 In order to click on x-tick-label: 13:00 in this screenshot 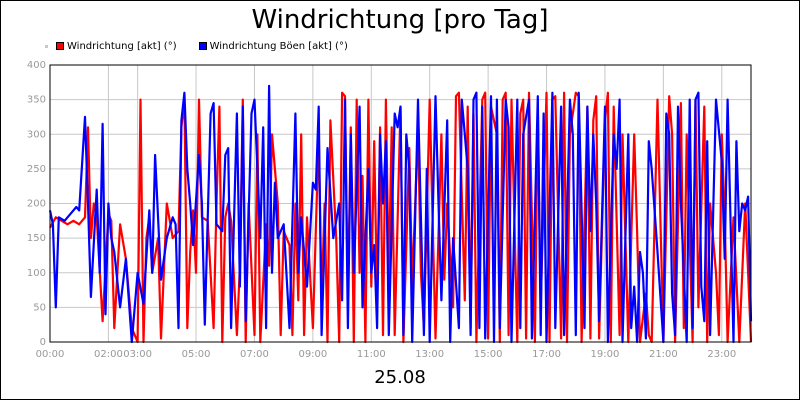, I will do `click(429, 354)`.